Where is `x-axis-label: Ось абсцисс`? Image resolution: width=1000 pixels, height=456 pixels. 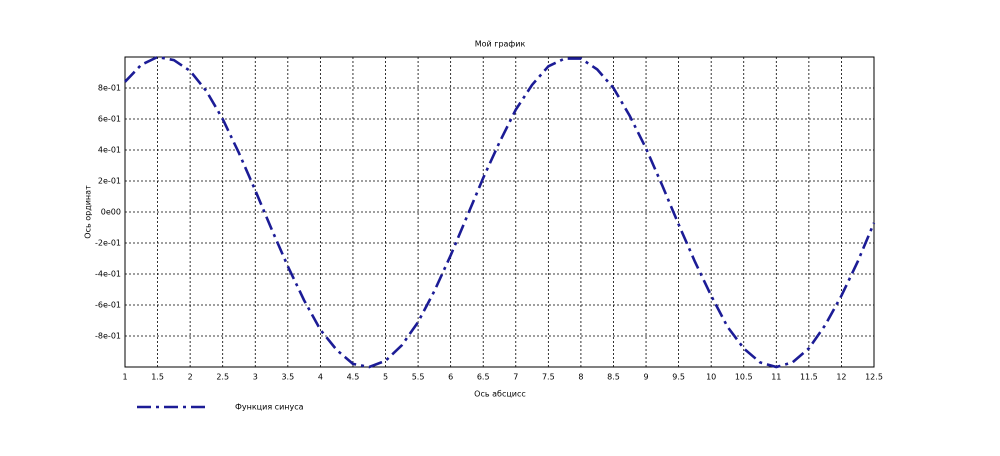 x-axis-label: Ось абсцисс is located at coordinates (500, 394).